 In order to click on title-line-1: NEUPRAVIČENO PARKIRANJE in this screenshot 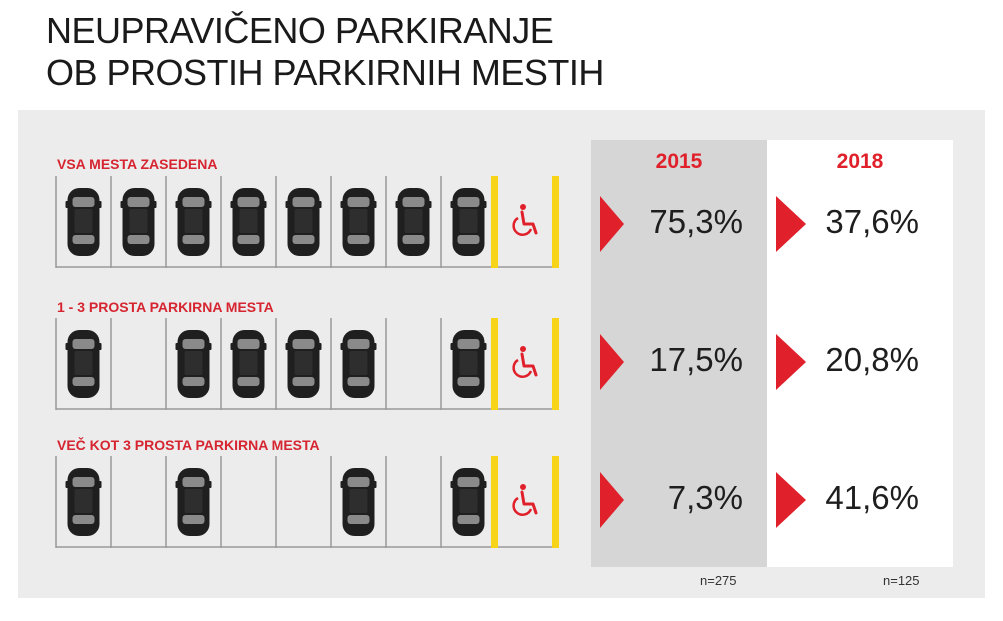, I will do `click(300, 30)`.